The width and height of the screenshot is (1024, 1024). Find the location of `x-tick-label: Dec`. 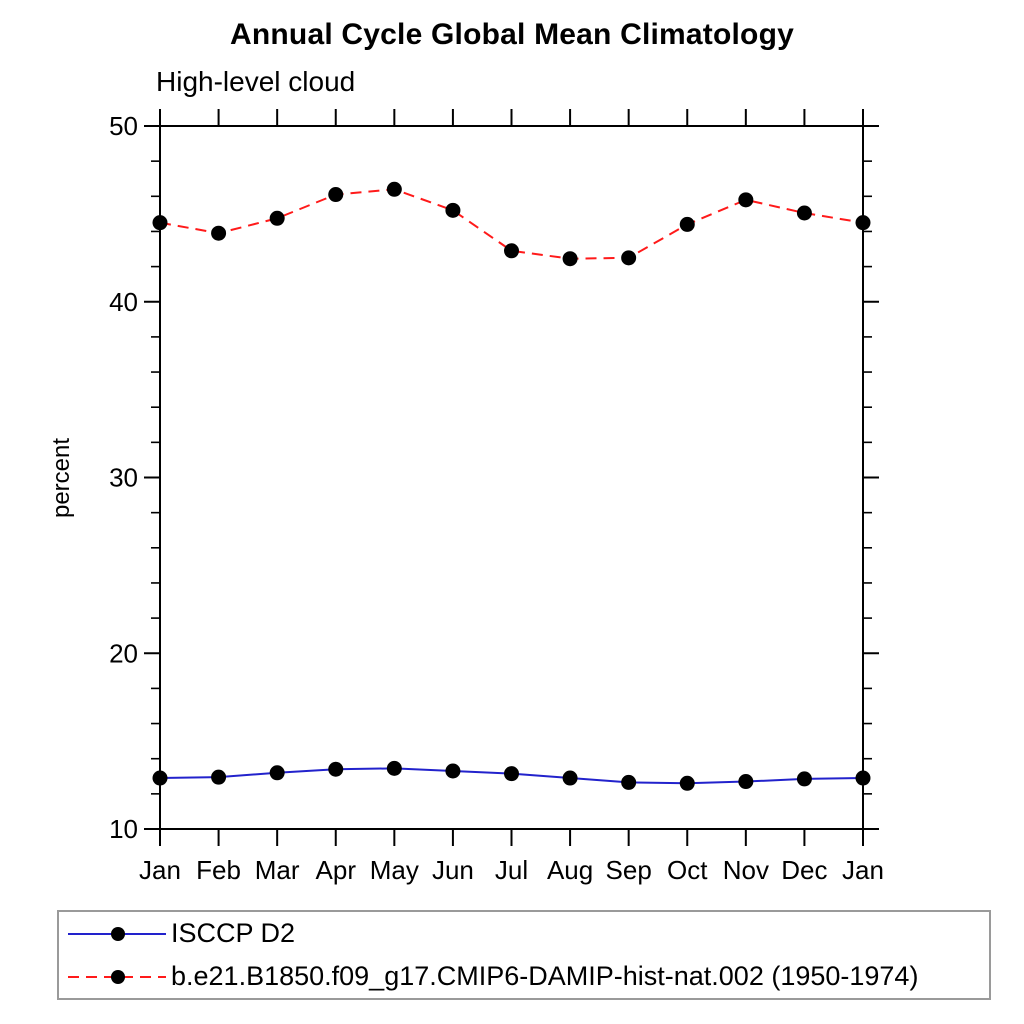

x-tick-label: Dec is located at coordinates (804, 870).